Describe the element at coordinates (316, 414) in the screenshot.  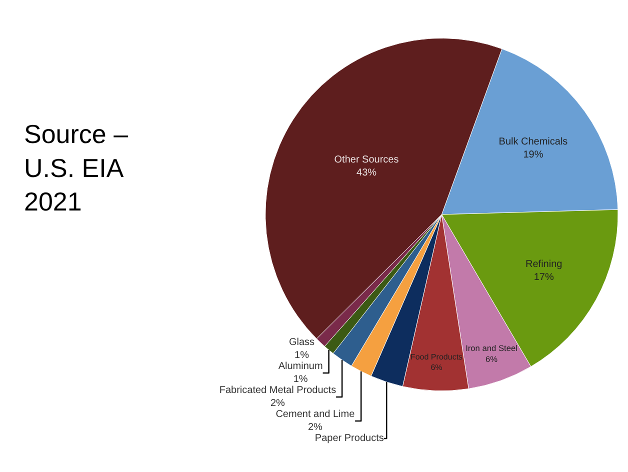
I see `slice-label: Cement and Lime` at that location.